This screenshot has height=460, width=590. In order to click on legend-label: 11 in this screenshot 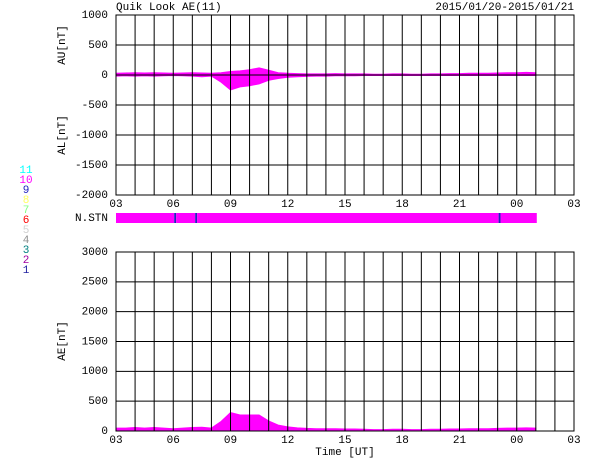, I will do `click(26, 171)`.